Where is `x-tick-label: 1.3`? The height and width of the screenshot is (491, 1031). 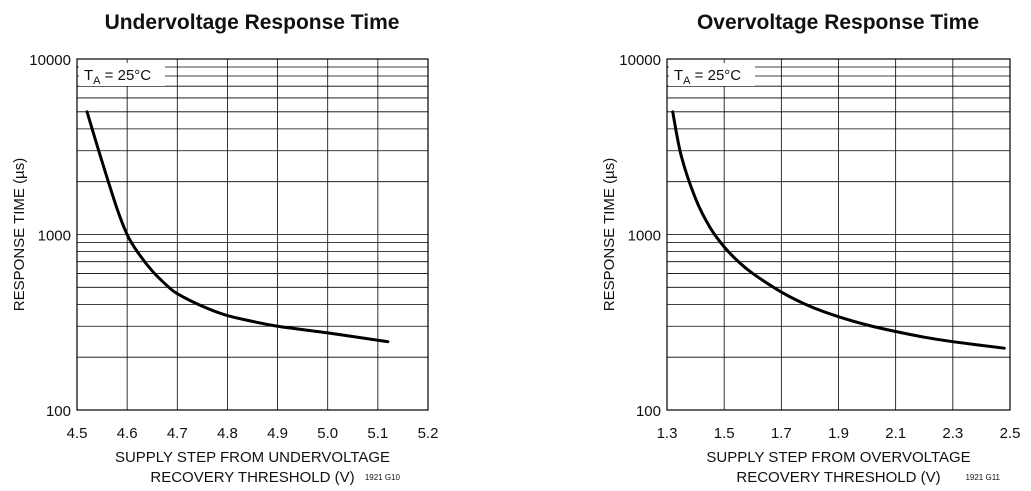 x-tick-label: 1.3 is located at coordinates (667, 433).